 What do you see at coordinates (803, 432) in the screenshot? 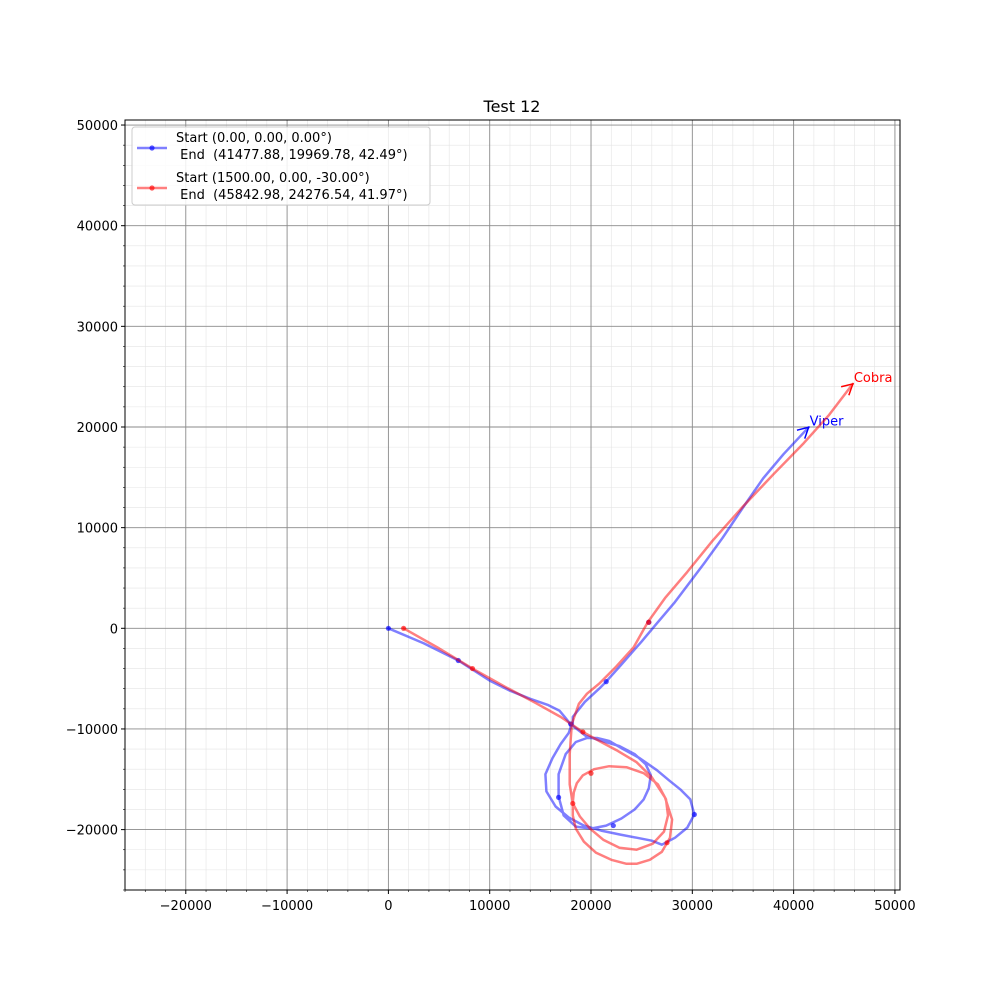
I see `end-arrow-viper` at bounding box center [803, 432].